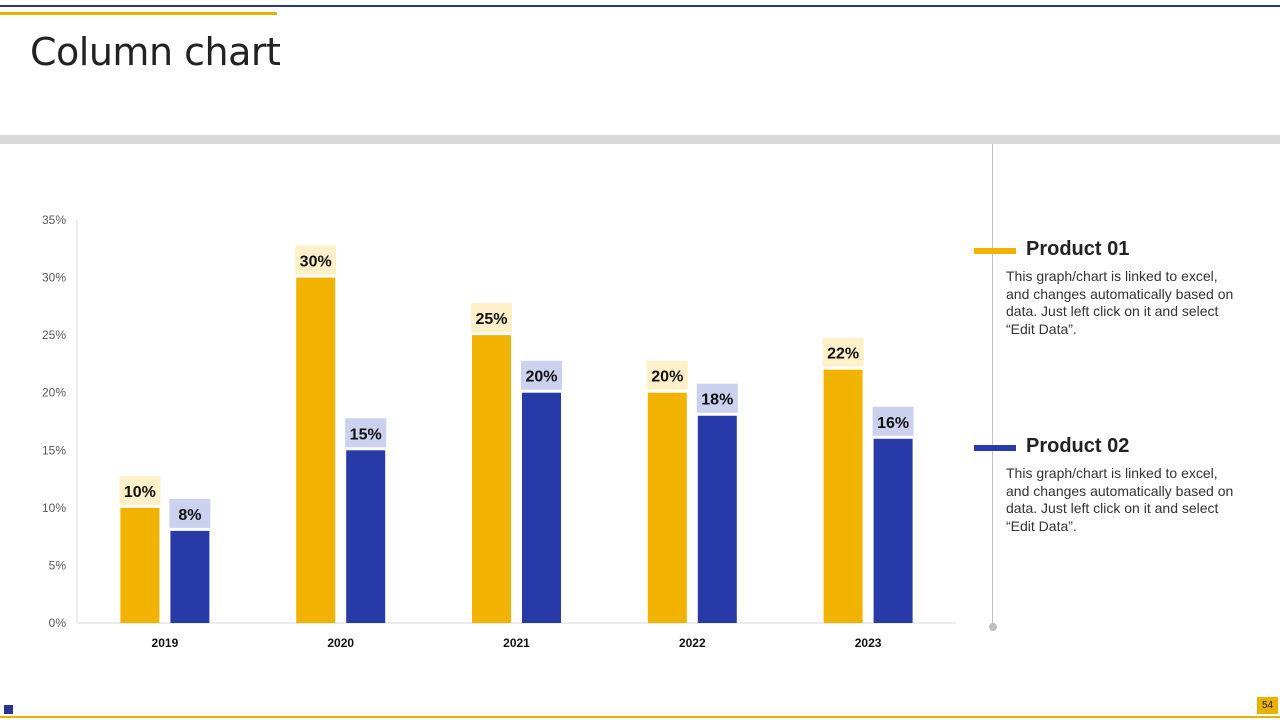  I want to click on y-tick-label: 20%, so click(54, 393).